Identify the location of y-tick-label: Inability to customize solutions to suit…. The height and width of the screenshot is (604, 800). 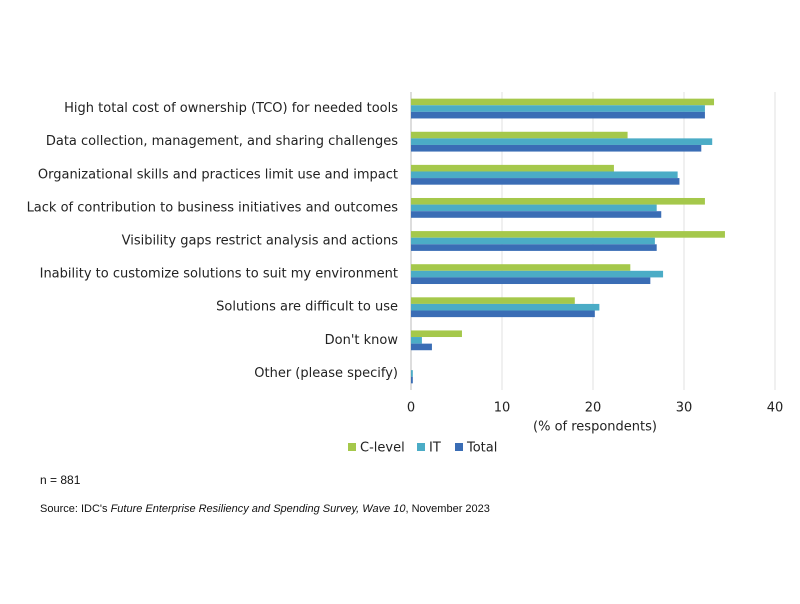
(219, 274).